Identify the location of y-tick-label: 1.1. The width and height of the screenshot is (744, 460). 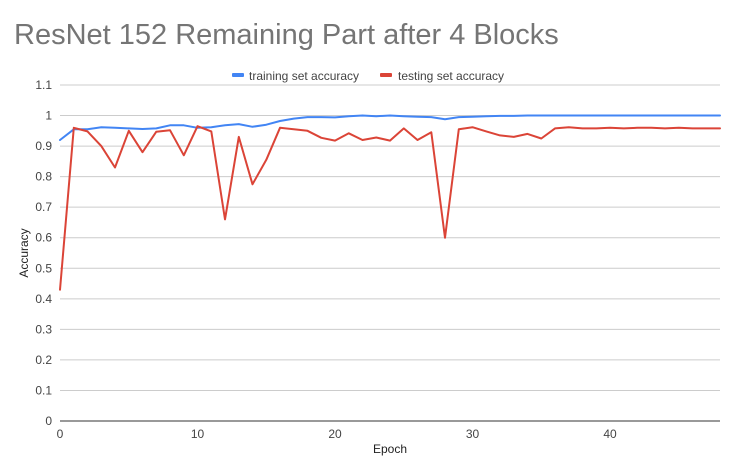
(43, 85).